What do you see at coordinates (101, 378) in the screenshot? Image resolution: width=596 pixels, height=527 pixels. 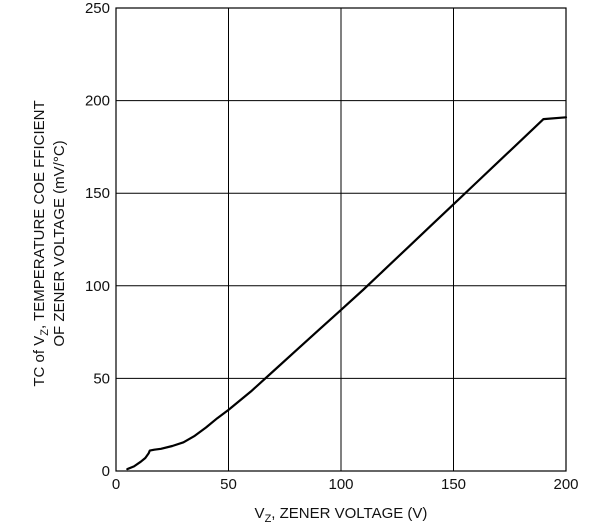 I see `y-tick-label: 50` at bounding box center [101, 378].